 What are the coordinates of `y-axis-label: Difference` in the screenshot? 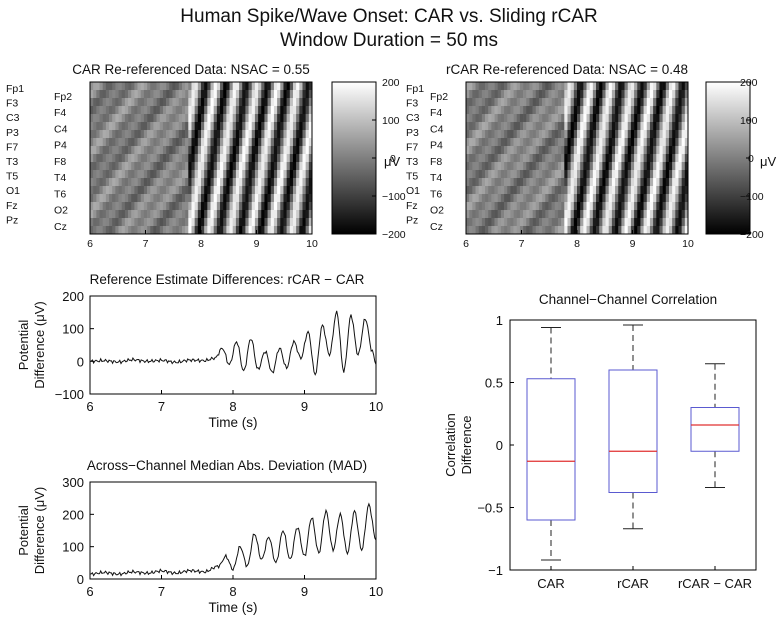 It's located at (466, 444).